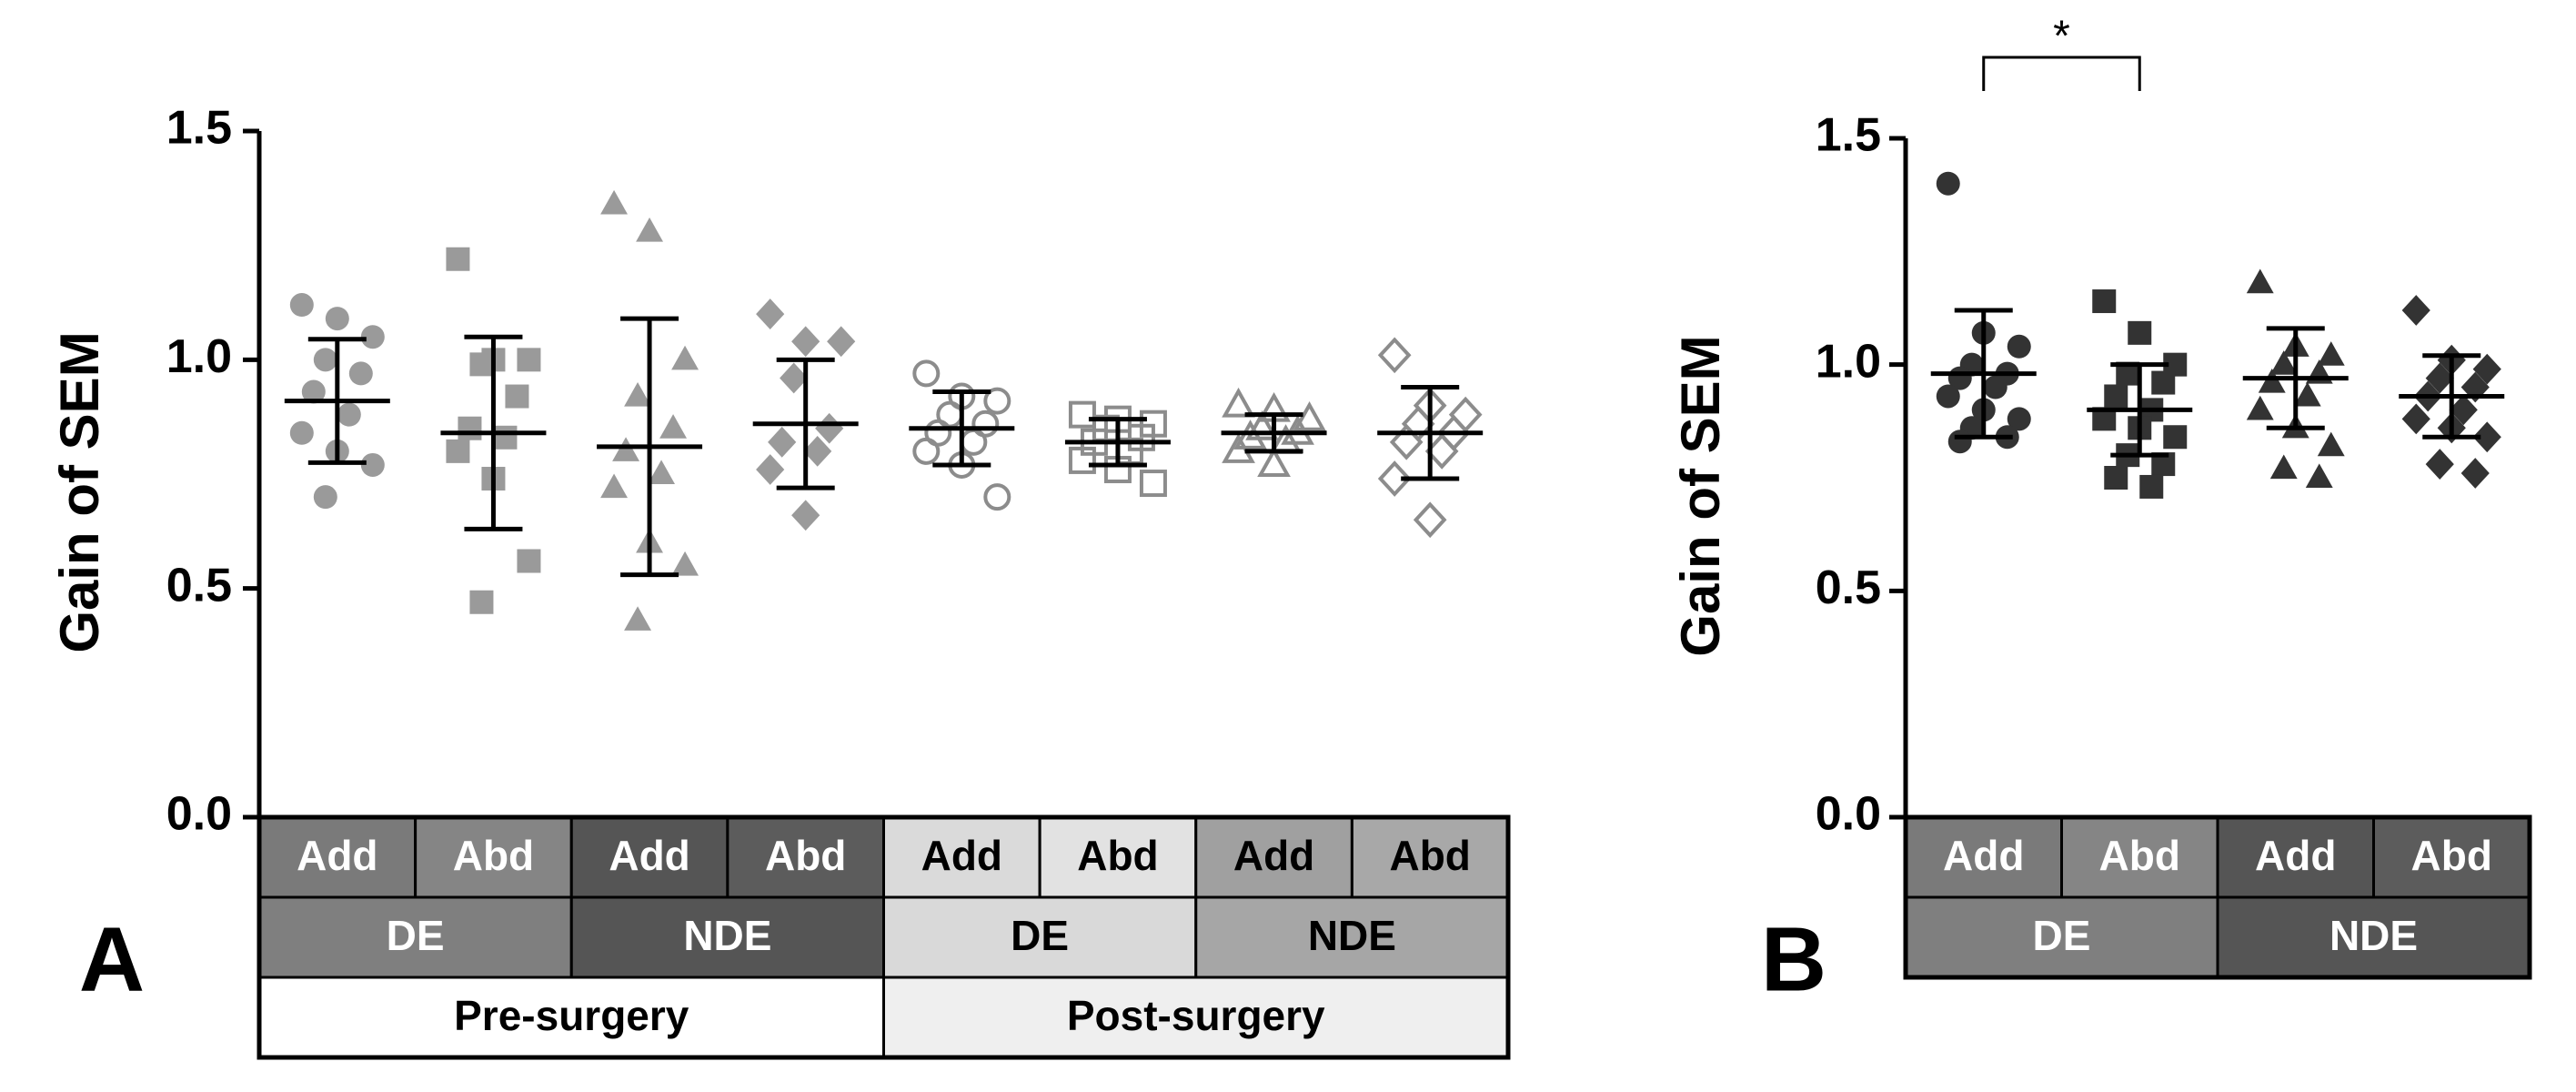 The height and width of the screenshot is (1092, 2576). I want to click on category-label: Post-surgery, so click(1196, 1016).